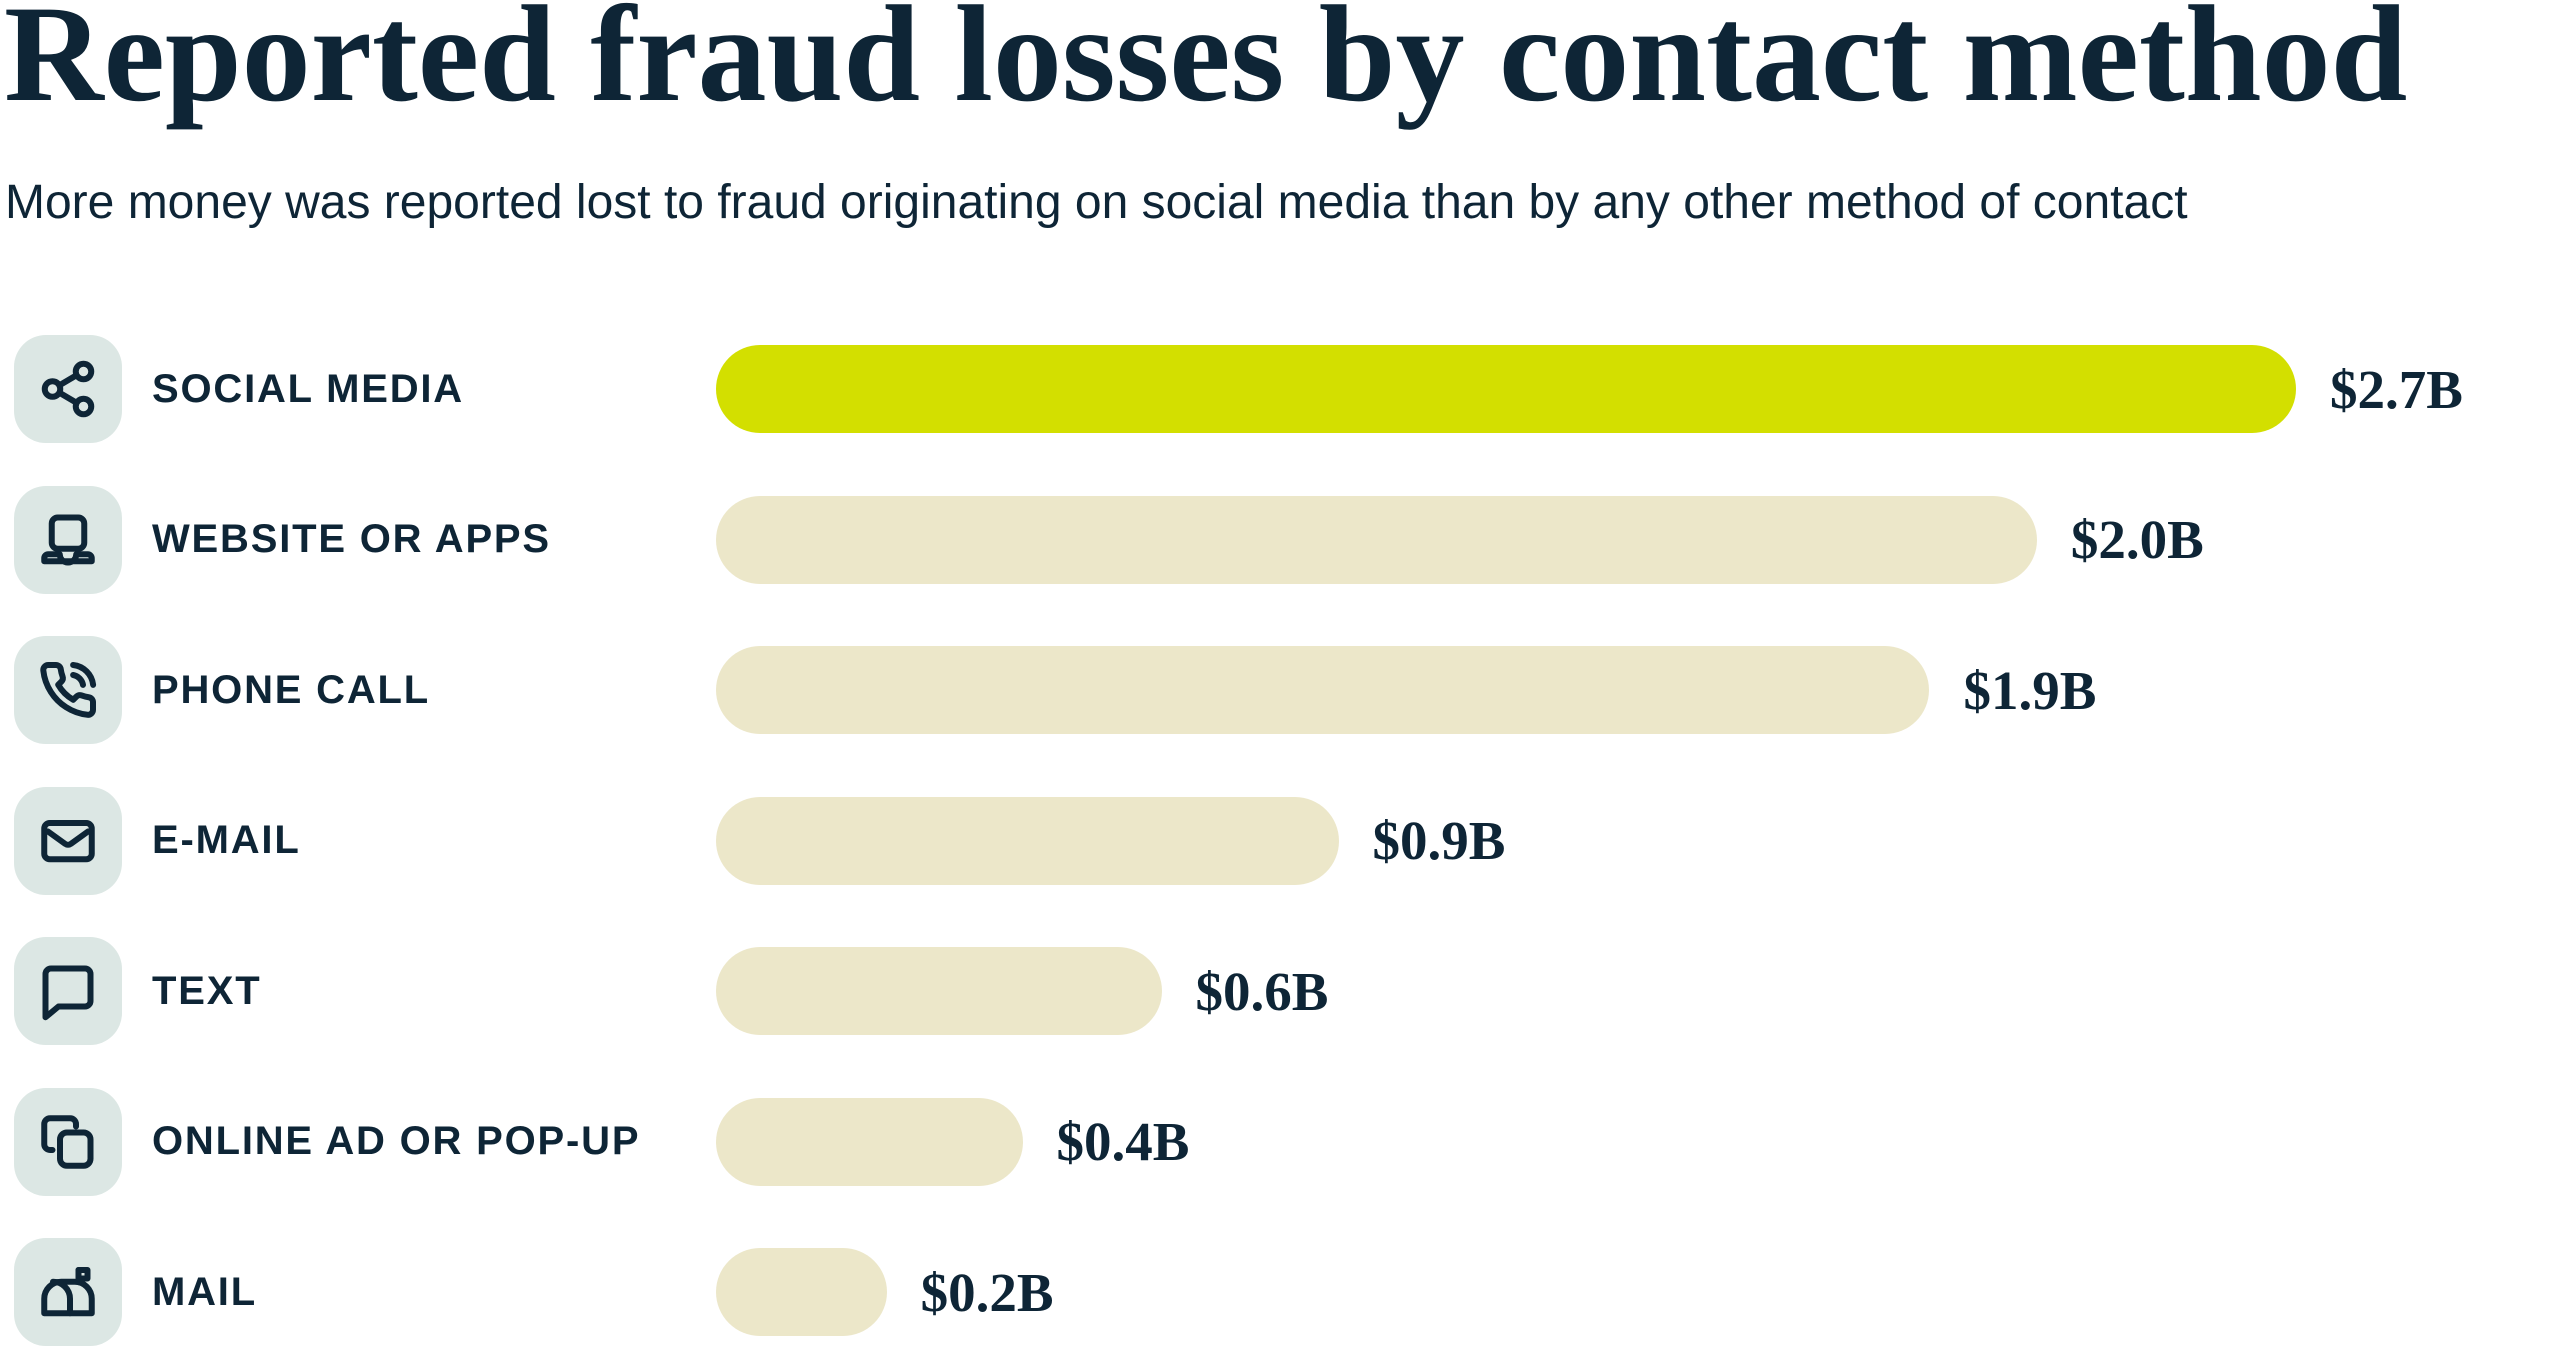 The width and height of the screenshot is (2560, 1368). Describe the element at coordinates (801, 1292) in the screenshot. I see `bar-mail` at that location.